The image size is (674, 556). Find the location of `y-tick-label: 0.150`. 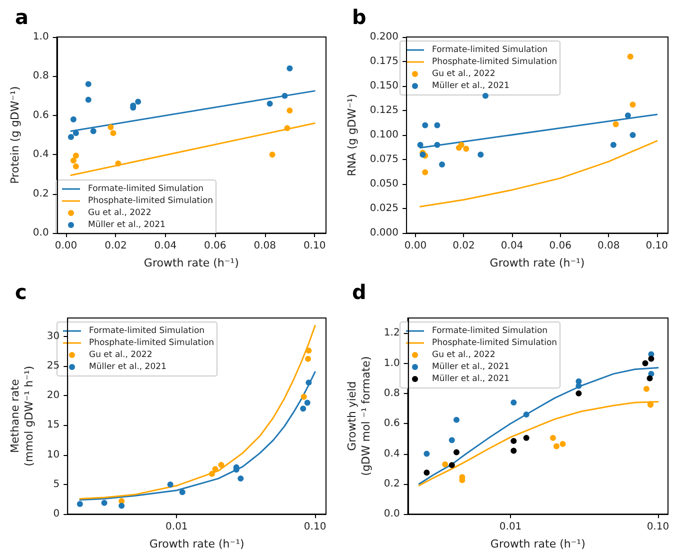

y-tick-label: 0.150 is located at coordinates (384, 86).